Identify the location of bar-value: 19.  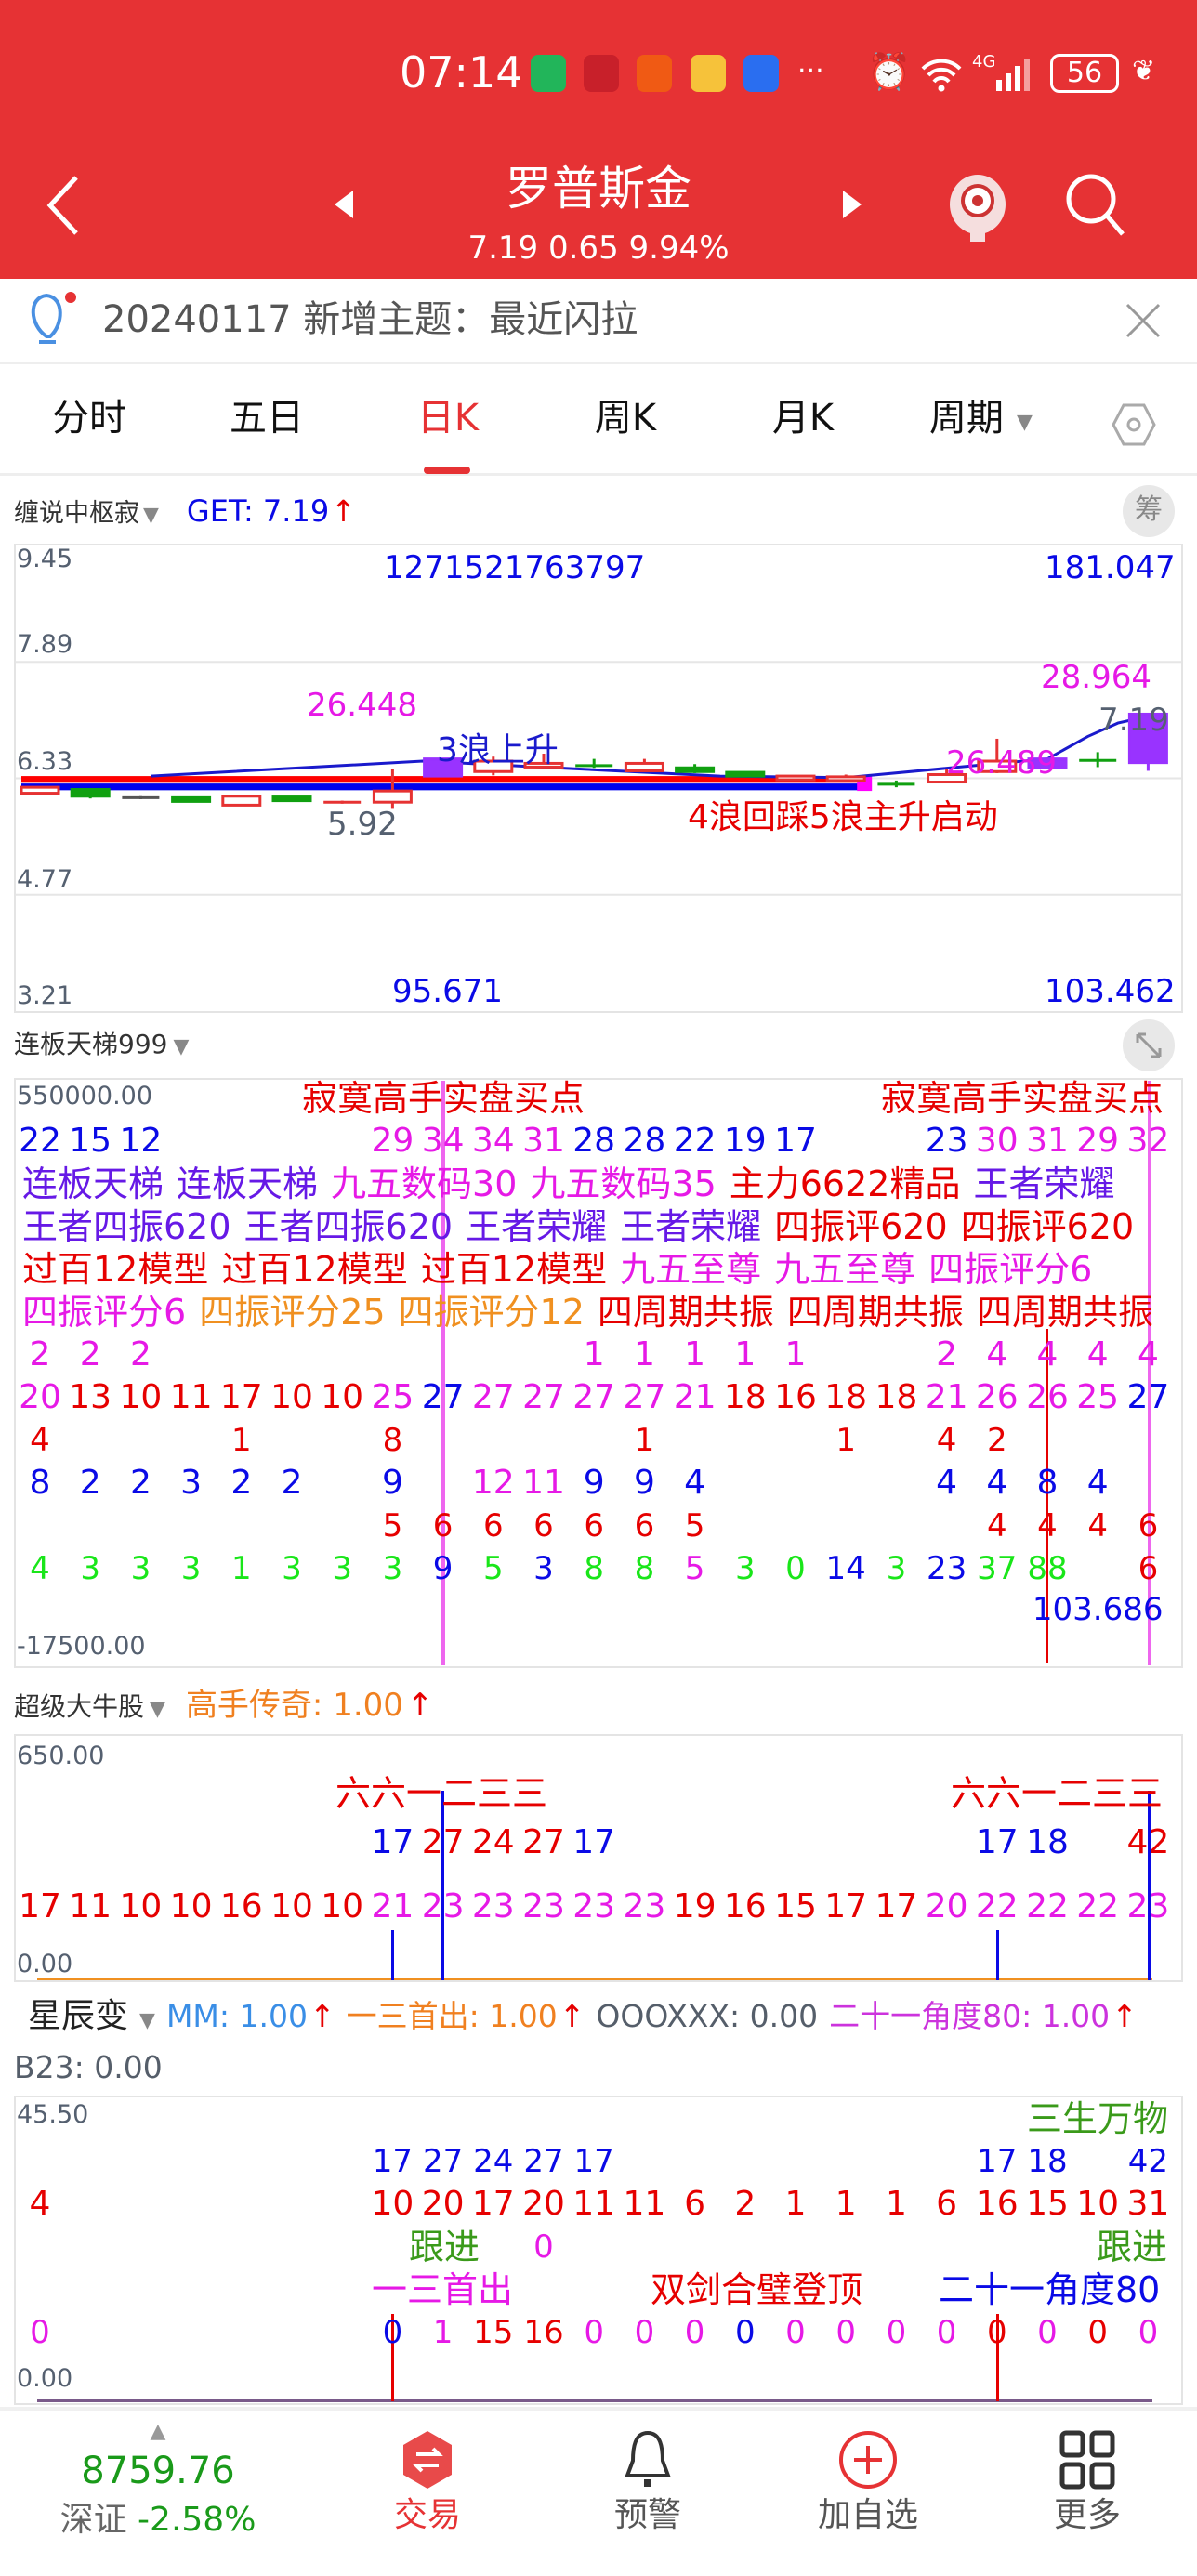
(745, 1141).